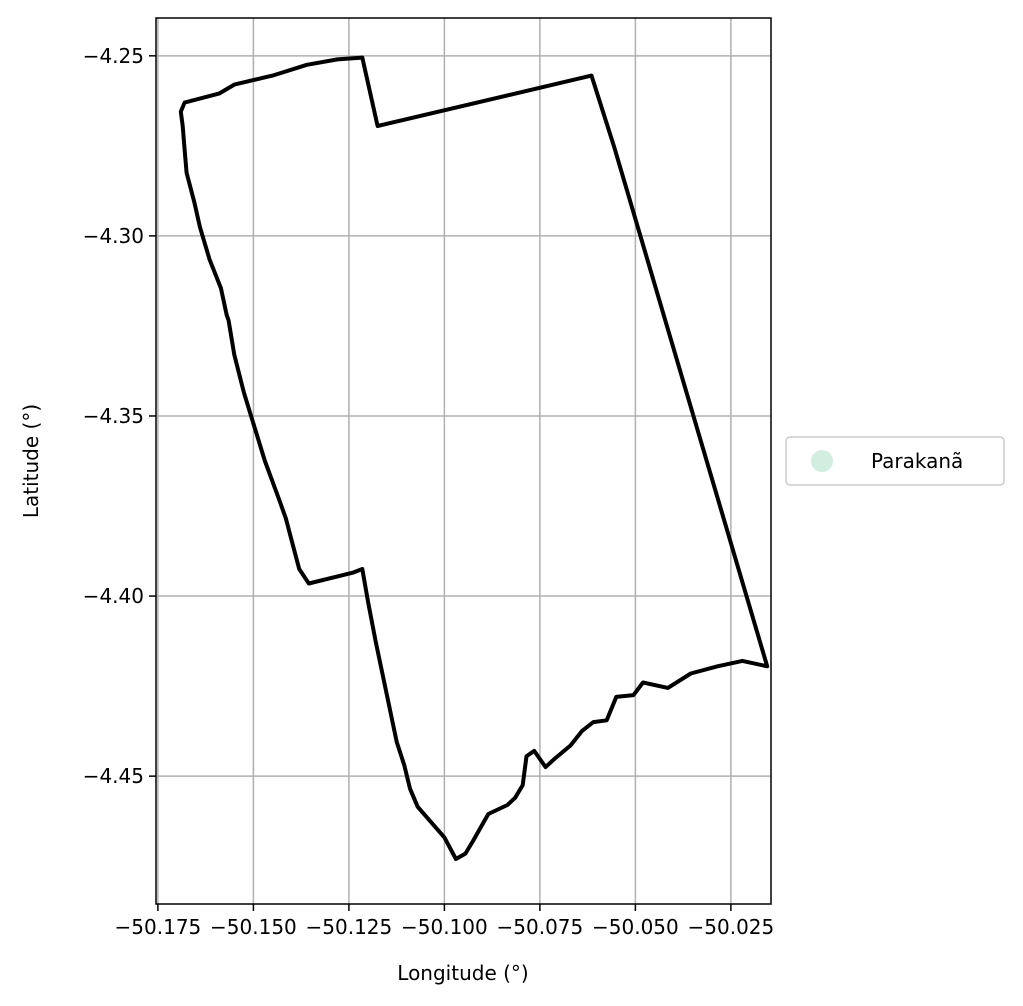  Describe the element at coordinates (113, 56) in the screenshot. I see `y-tick-label: −4.25` at that location.